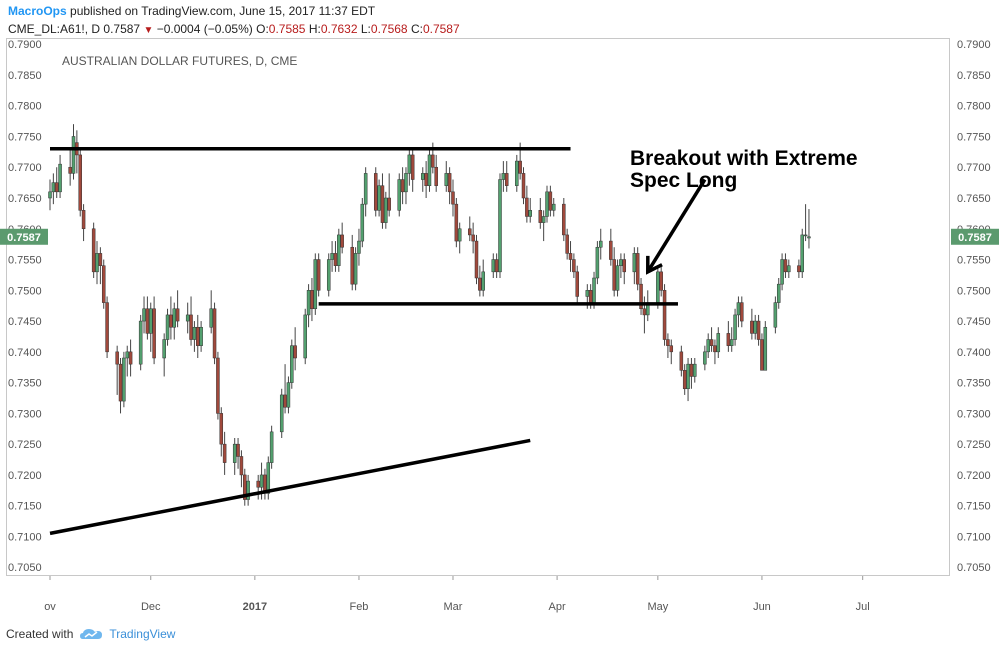 Image resolution: width=1003 pixels, height=653 pixels. Describe the element at coordinates (25, 45) in the screenshot. I see `y-tick-label-left: 0.7900` at that location.